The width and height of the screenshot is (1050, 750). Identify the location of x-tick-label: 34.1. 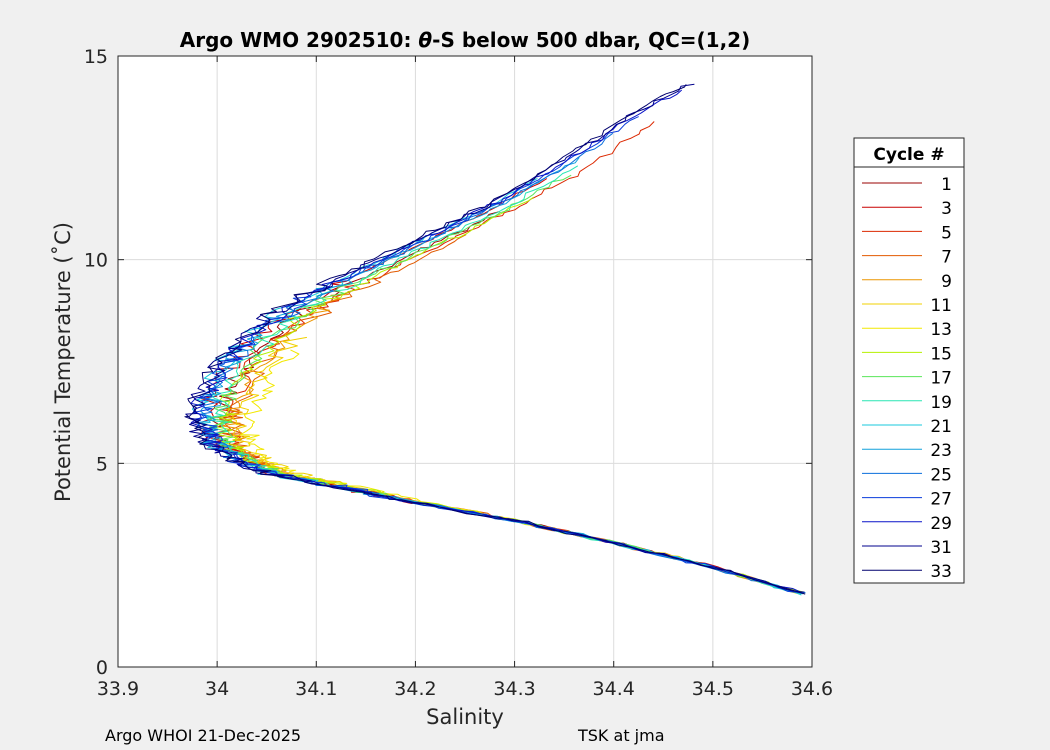
(316, 689).